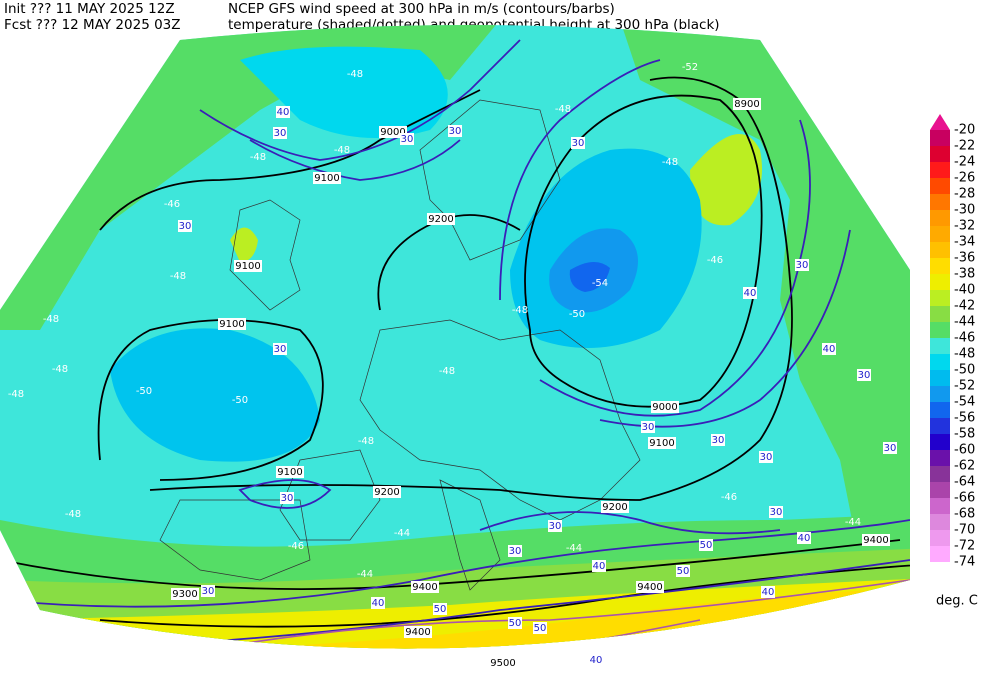  What do you see at coordinates (964, 242) in the screenshot?
I see `colorbar-label: -34` at bounding box center [964, 242].